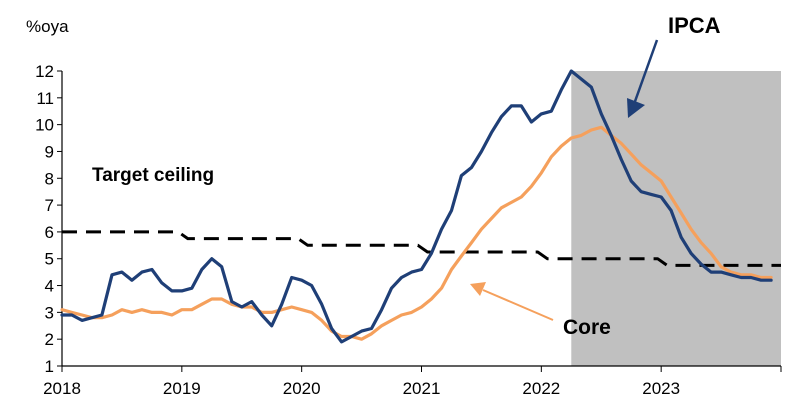 The image size is (785, 415). What do you see at coordinates (182, 388) in the screenshot?
I see `x-tick-label: 2019` at bounding box center [182, 388].